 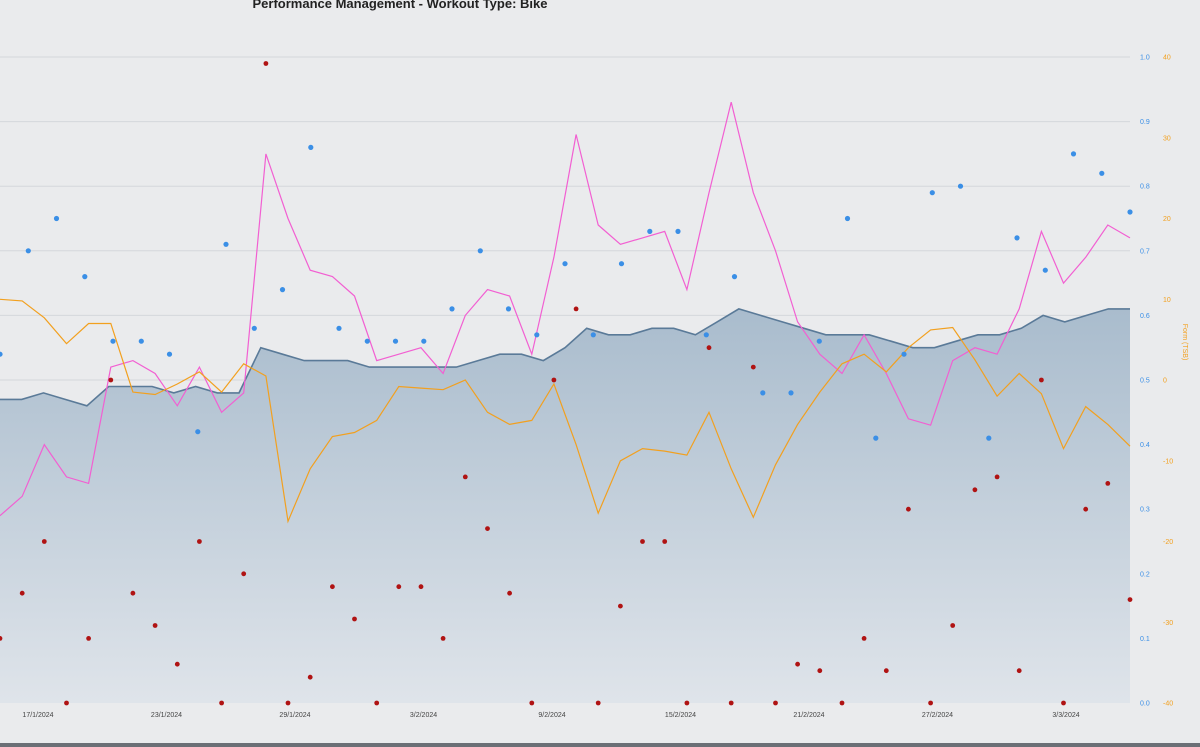 I want to click on y-outer-tick-label: -20, so click(x=1168, y=542).